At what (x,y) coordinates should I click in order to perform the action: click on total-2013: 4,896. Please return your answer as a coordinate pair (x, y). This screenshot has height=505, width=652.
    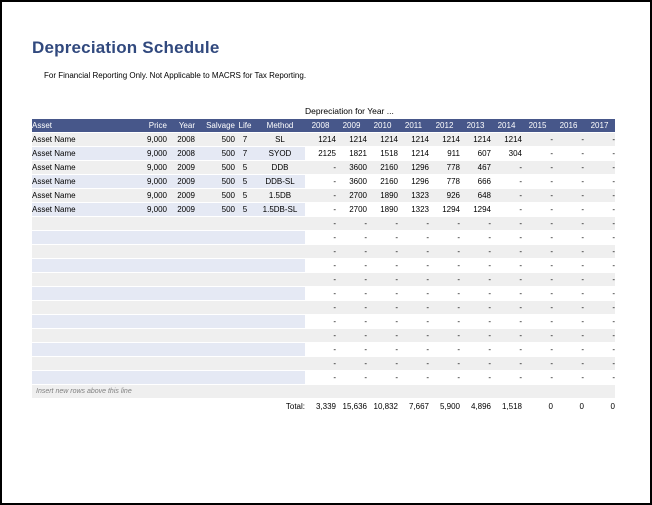
    Looking at the image, I should click on (475, 406).